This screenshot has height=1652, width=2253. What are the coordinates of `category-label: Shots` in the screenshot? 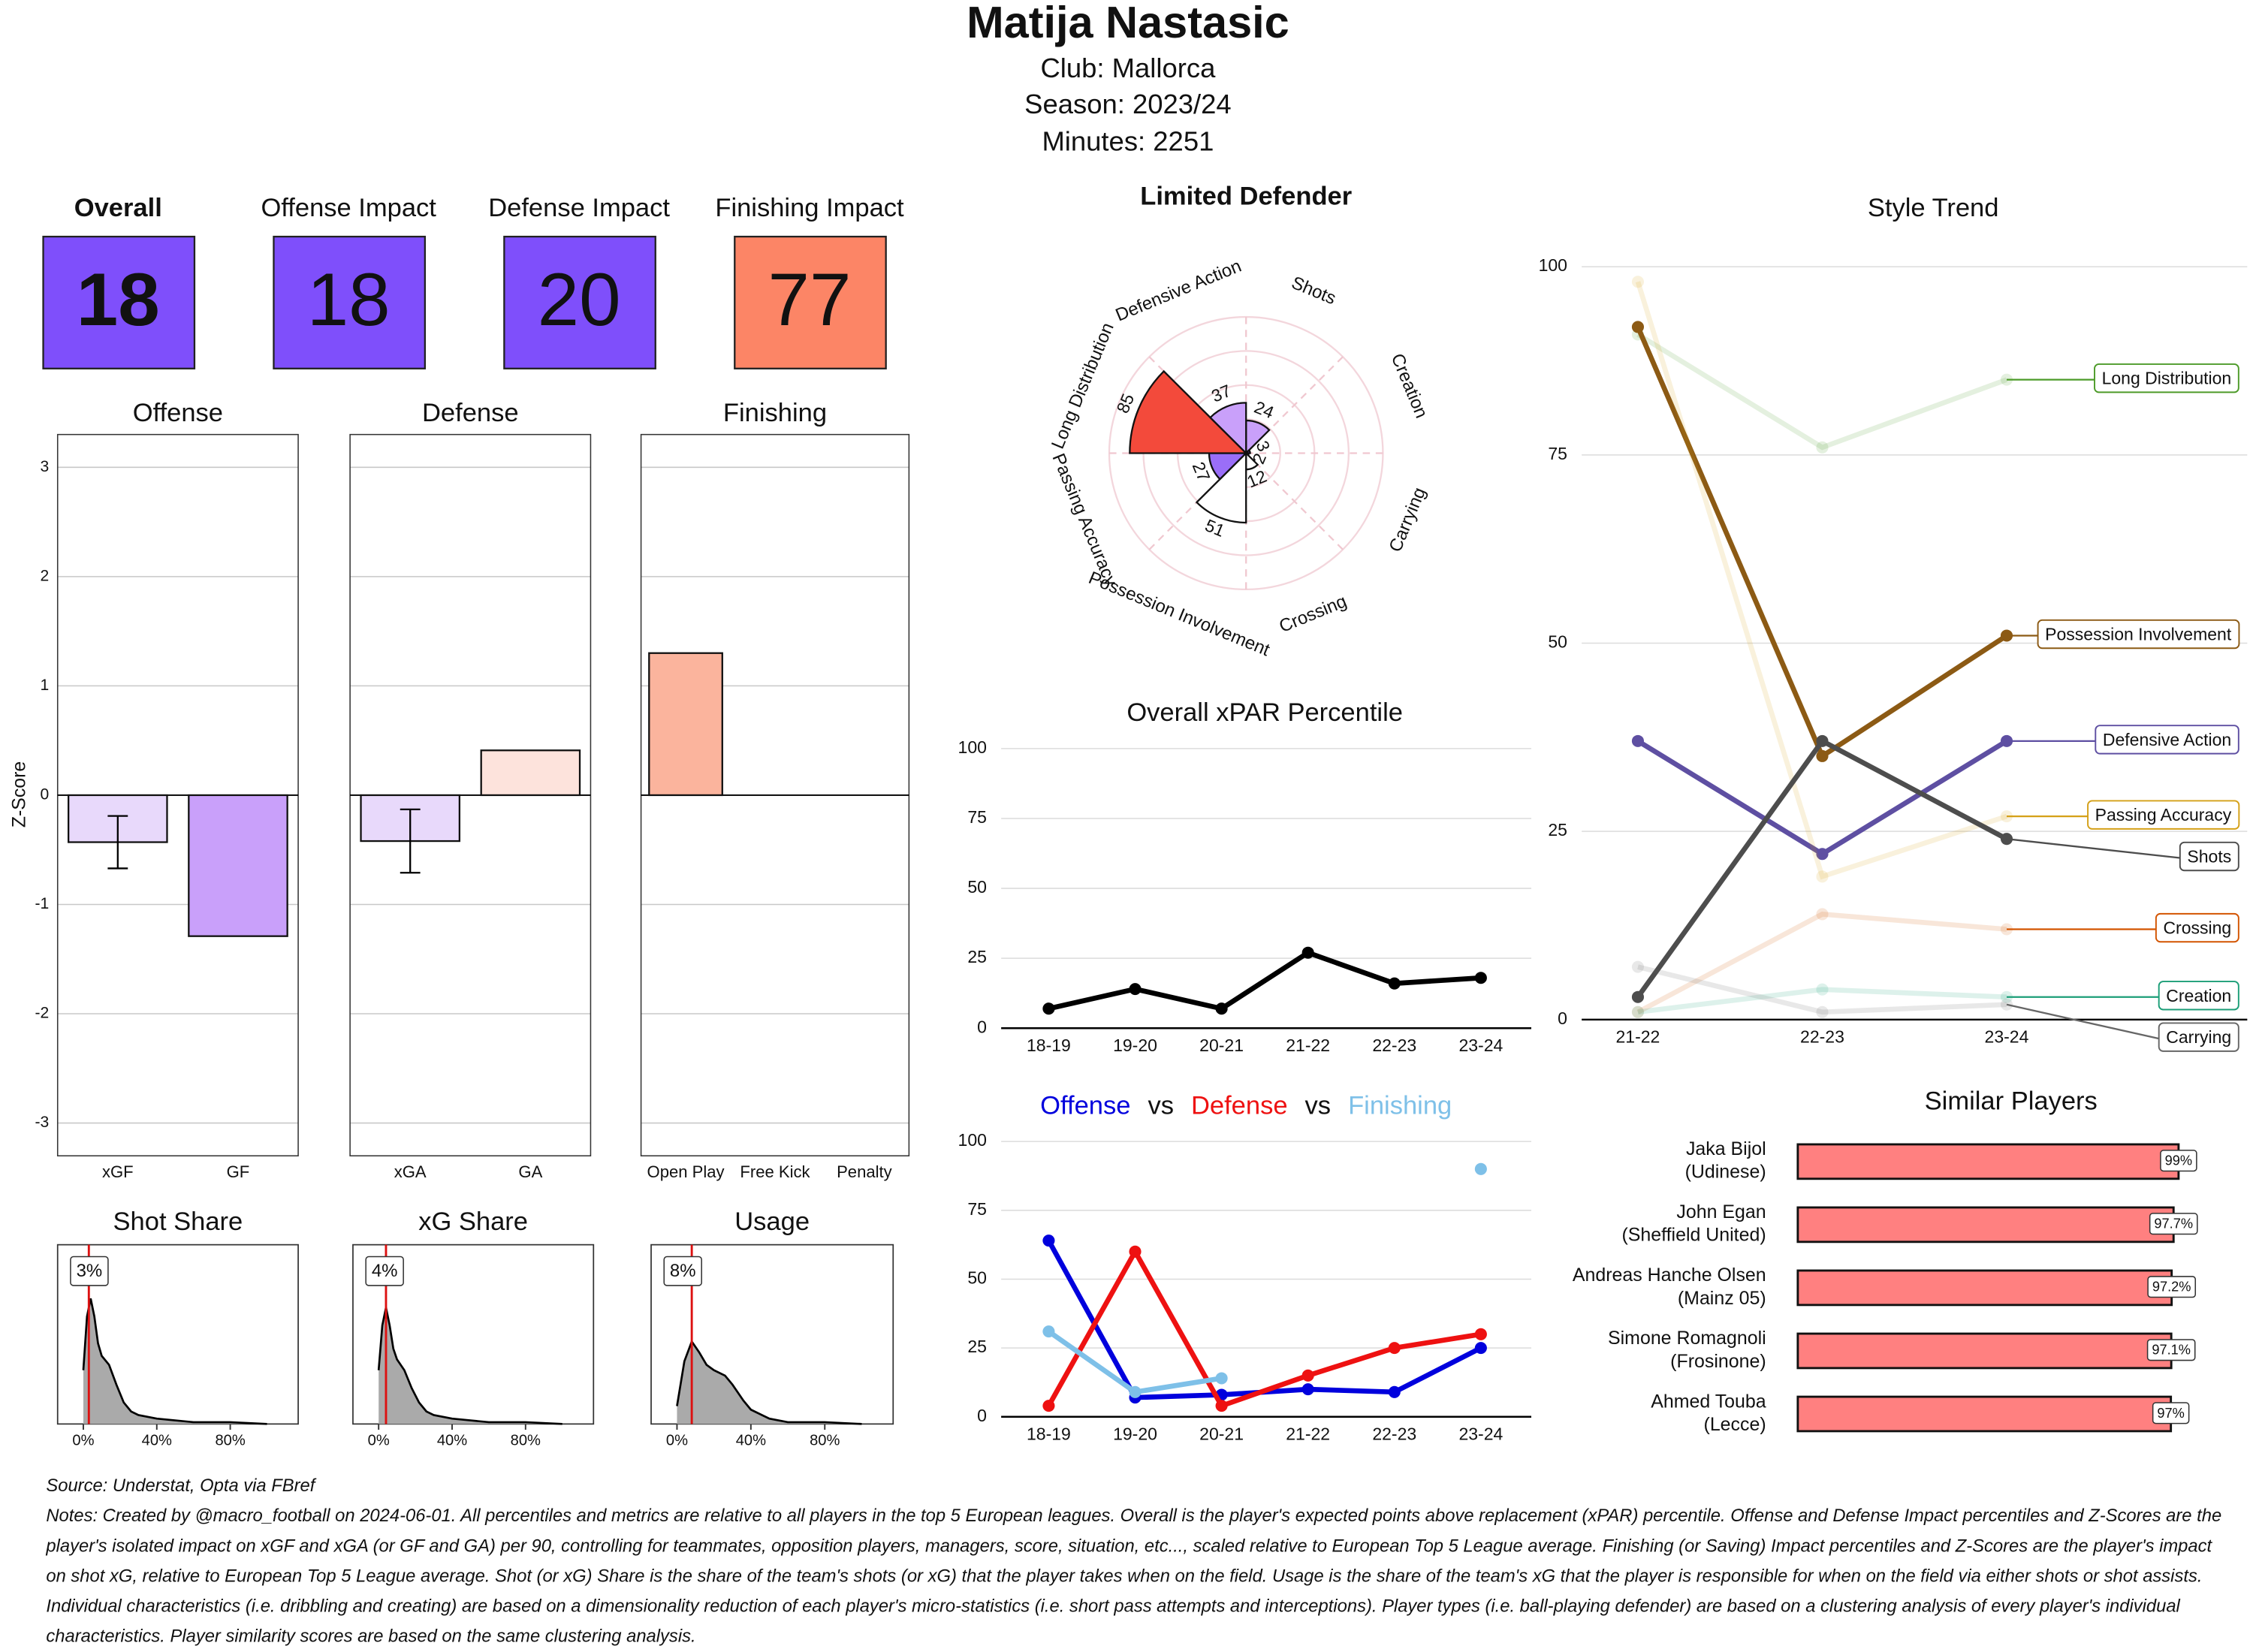 It's located at (1314, 291).